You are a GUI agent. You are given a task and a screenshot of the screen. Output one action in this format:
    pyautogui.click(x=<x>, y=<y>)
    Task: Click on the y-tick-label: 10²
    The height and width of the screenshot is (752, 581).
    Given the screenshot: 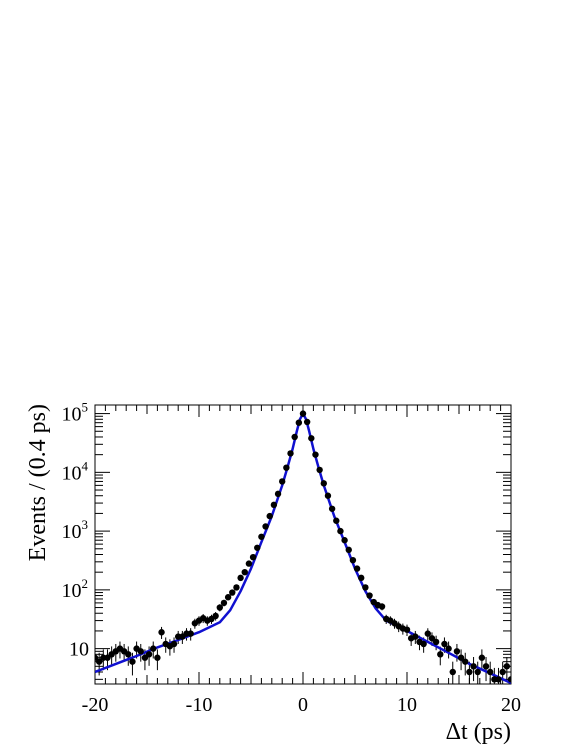 What is the action you would take?
    pyautogui.click(x=75, y=589)
    